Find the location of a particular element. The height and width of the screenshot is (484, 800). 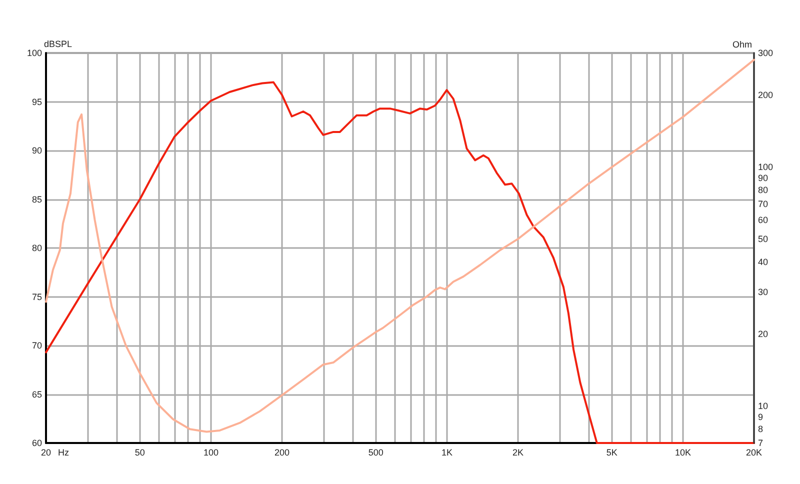

x-tick-label: 1K is located at coordinates (446, 453).